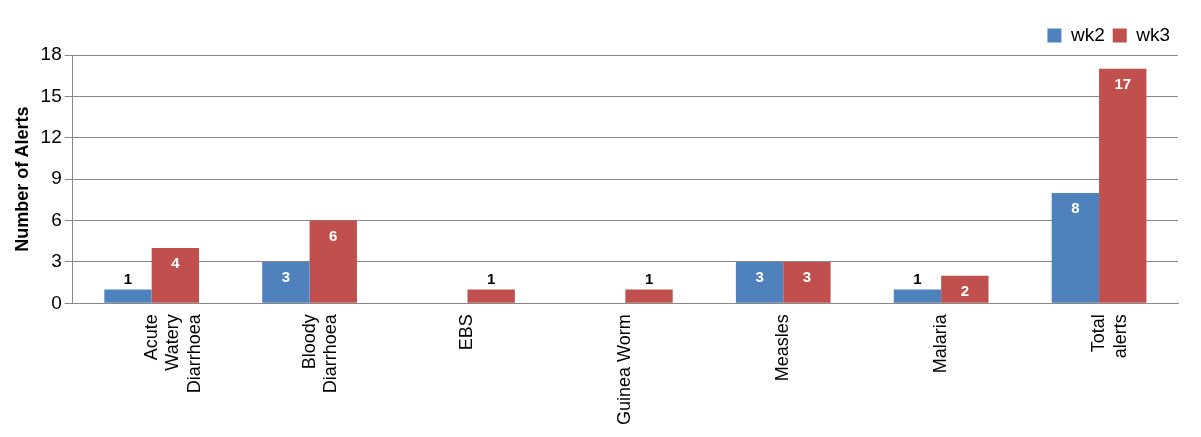 This screenshot has width=1201, height=437. What do you see at coordinates (1153, 34) in the screenshot?
I see `legend-label: wk3` at bounding box center [1153, 34].